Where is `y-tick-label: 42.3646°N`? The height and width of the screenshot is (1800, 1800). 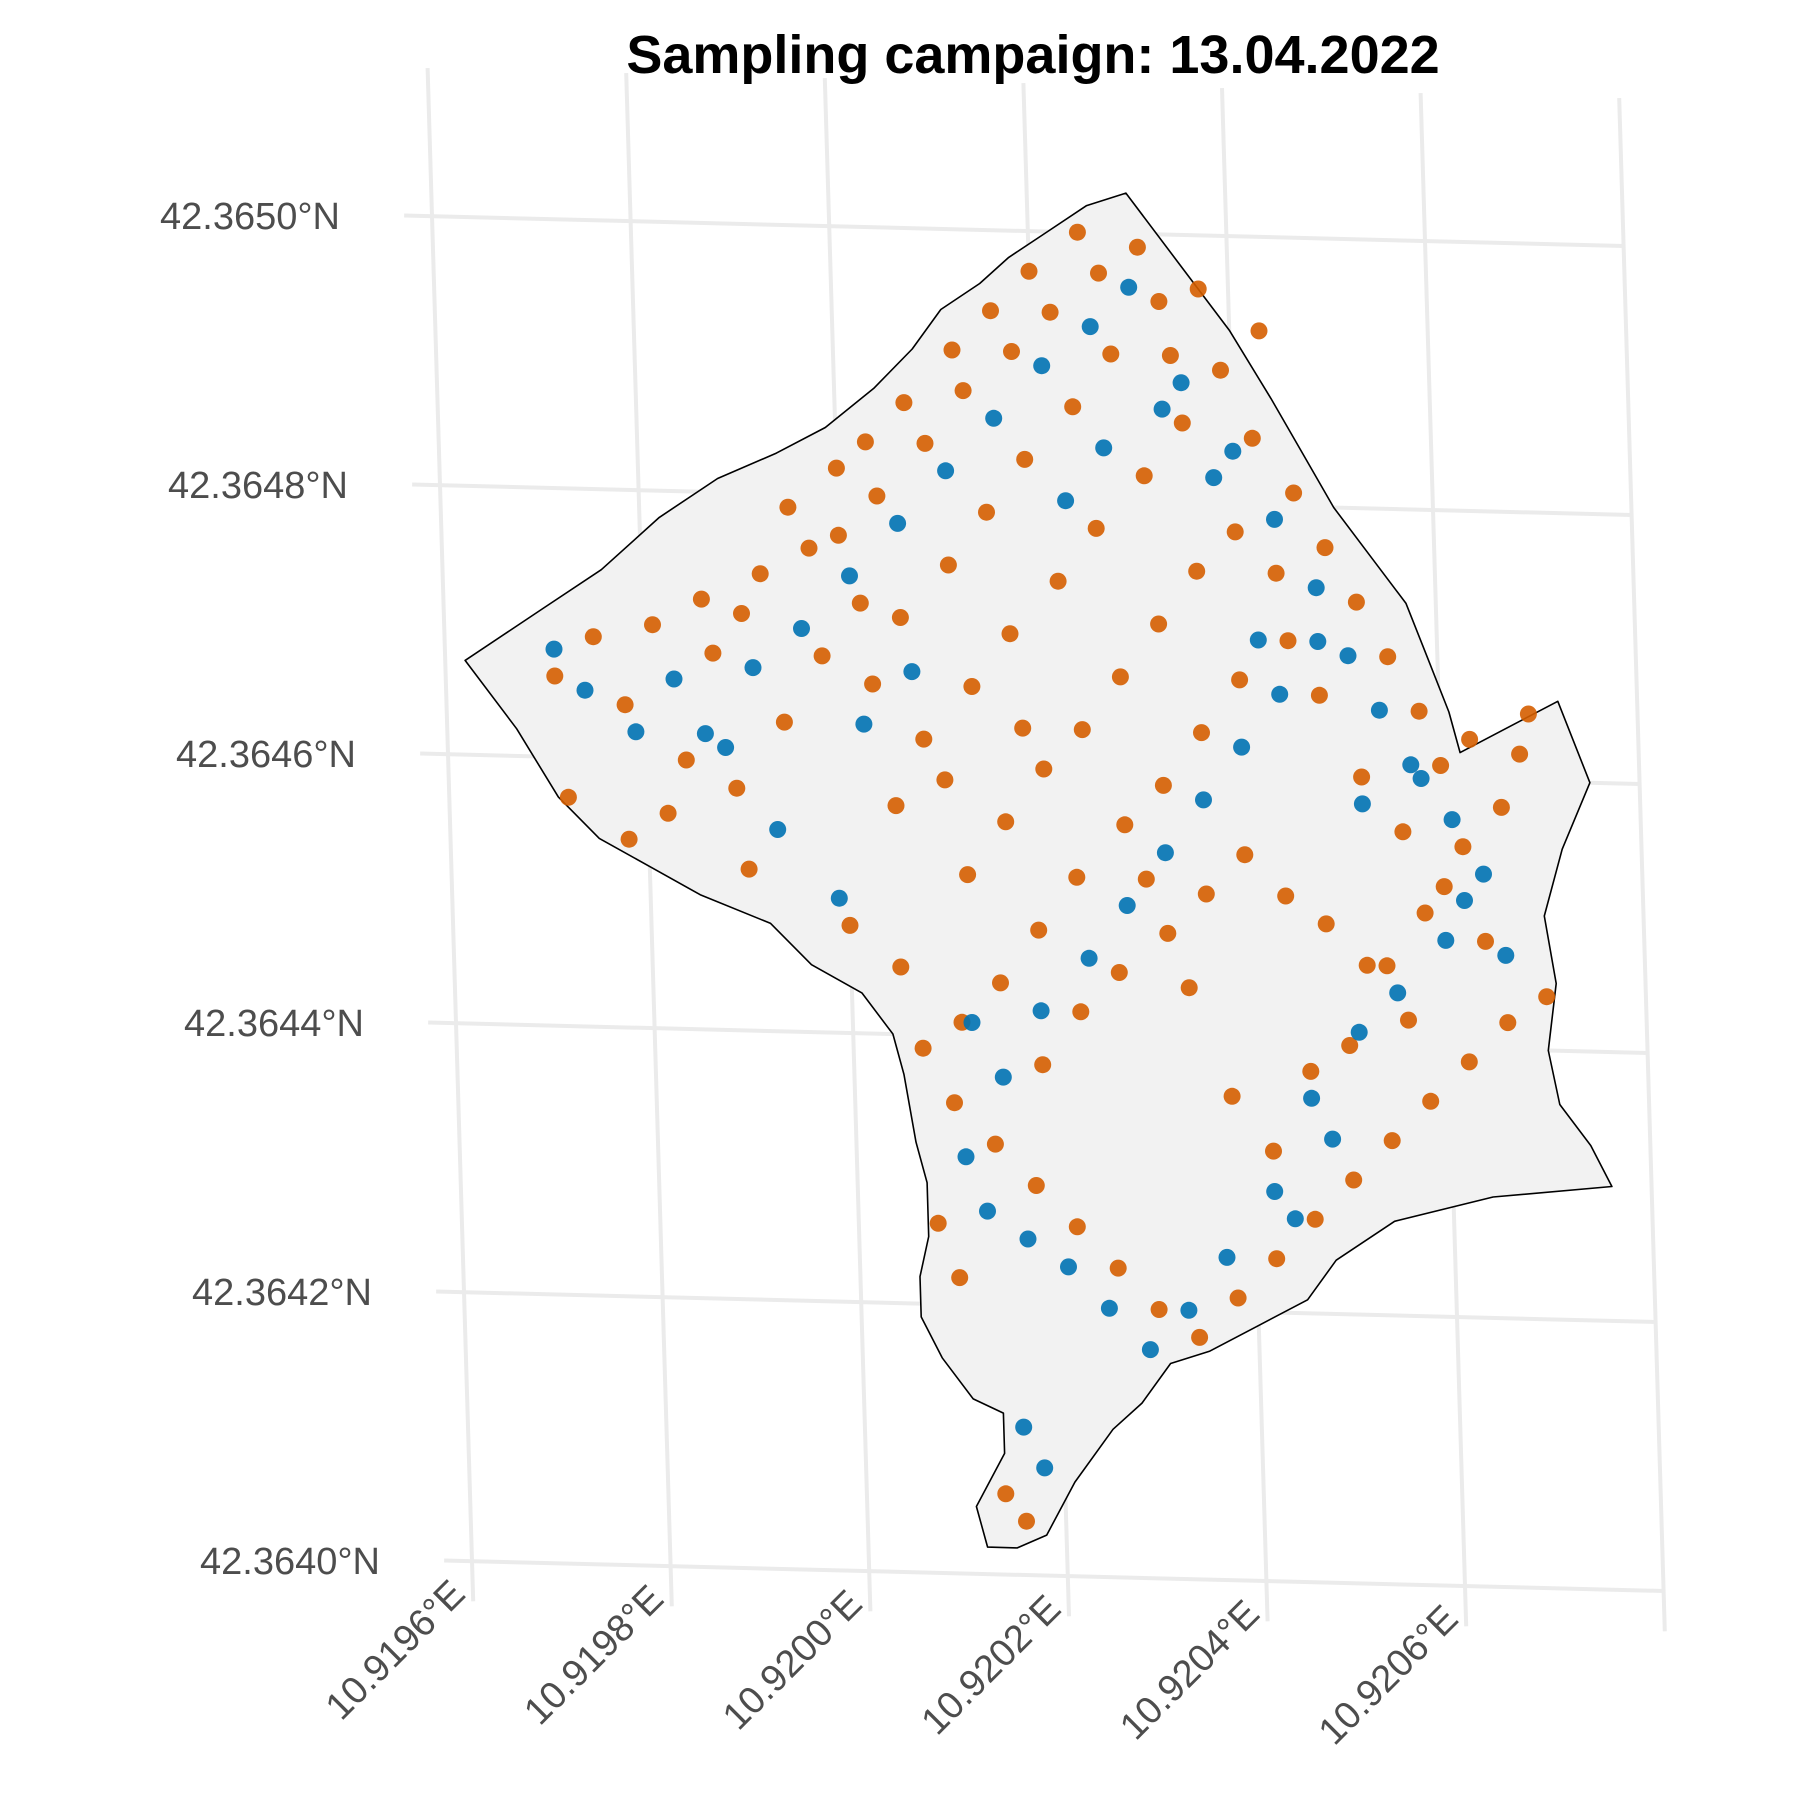
y-tick-label: 42.3646°N is located at coordinates (266, 755).